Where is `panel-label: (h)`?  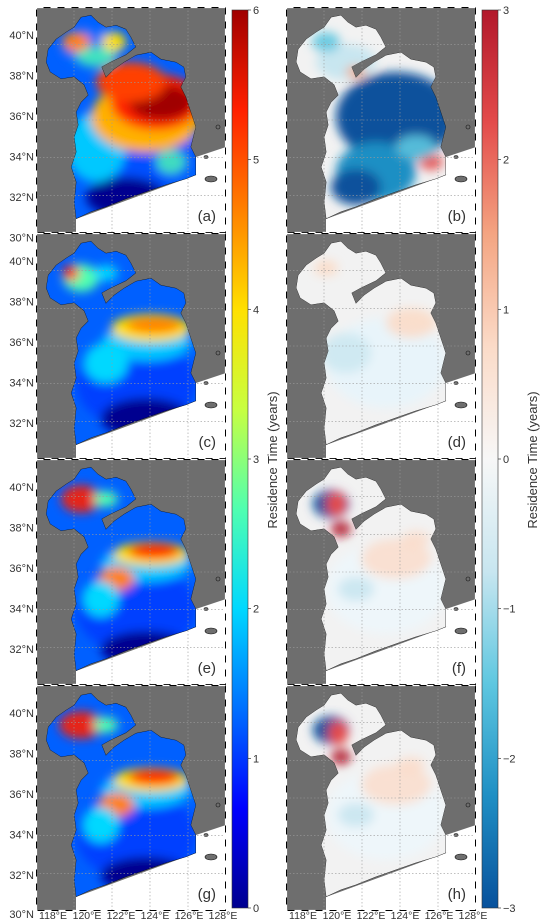 panel-label: (h) is located at coordinates (457, 894).